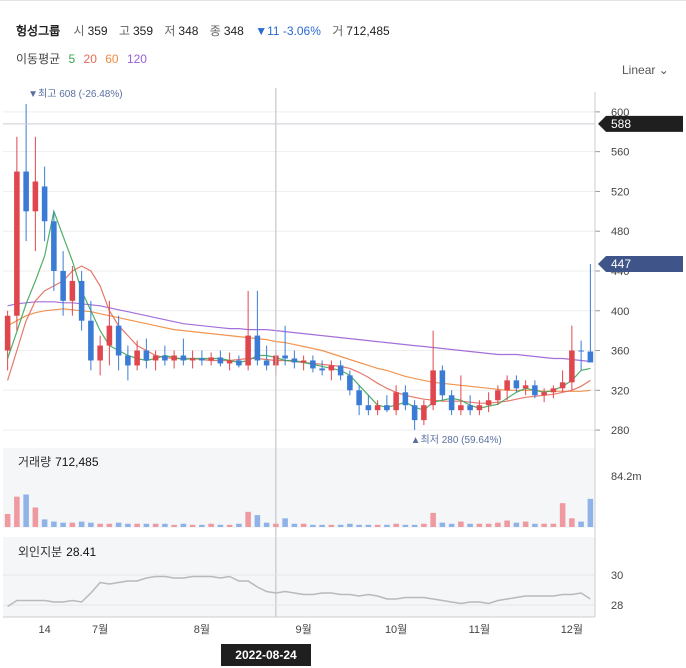  Describe the element at coordinates (640, 264) in the screenshot. I see `last-price-badge-bg` at that location.